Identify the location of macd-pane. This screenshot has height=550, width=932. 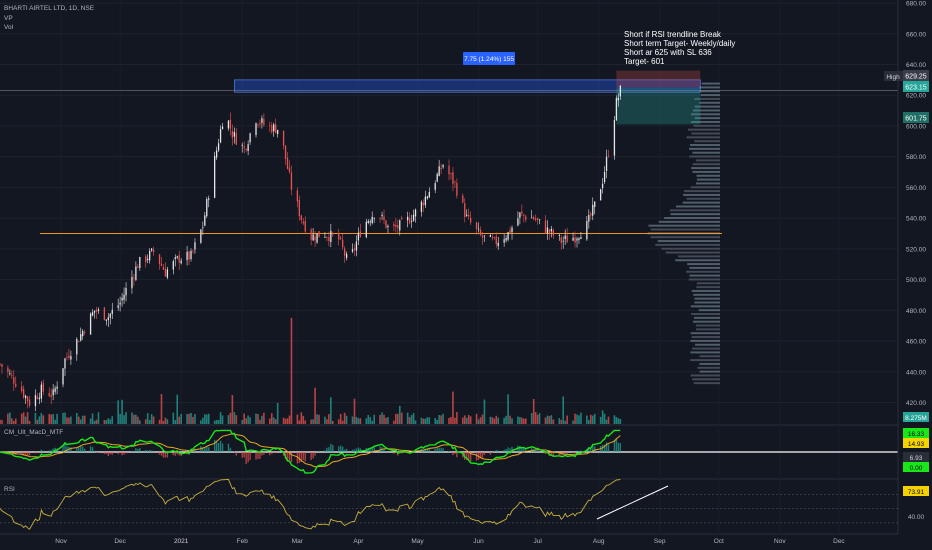
(449, 451).